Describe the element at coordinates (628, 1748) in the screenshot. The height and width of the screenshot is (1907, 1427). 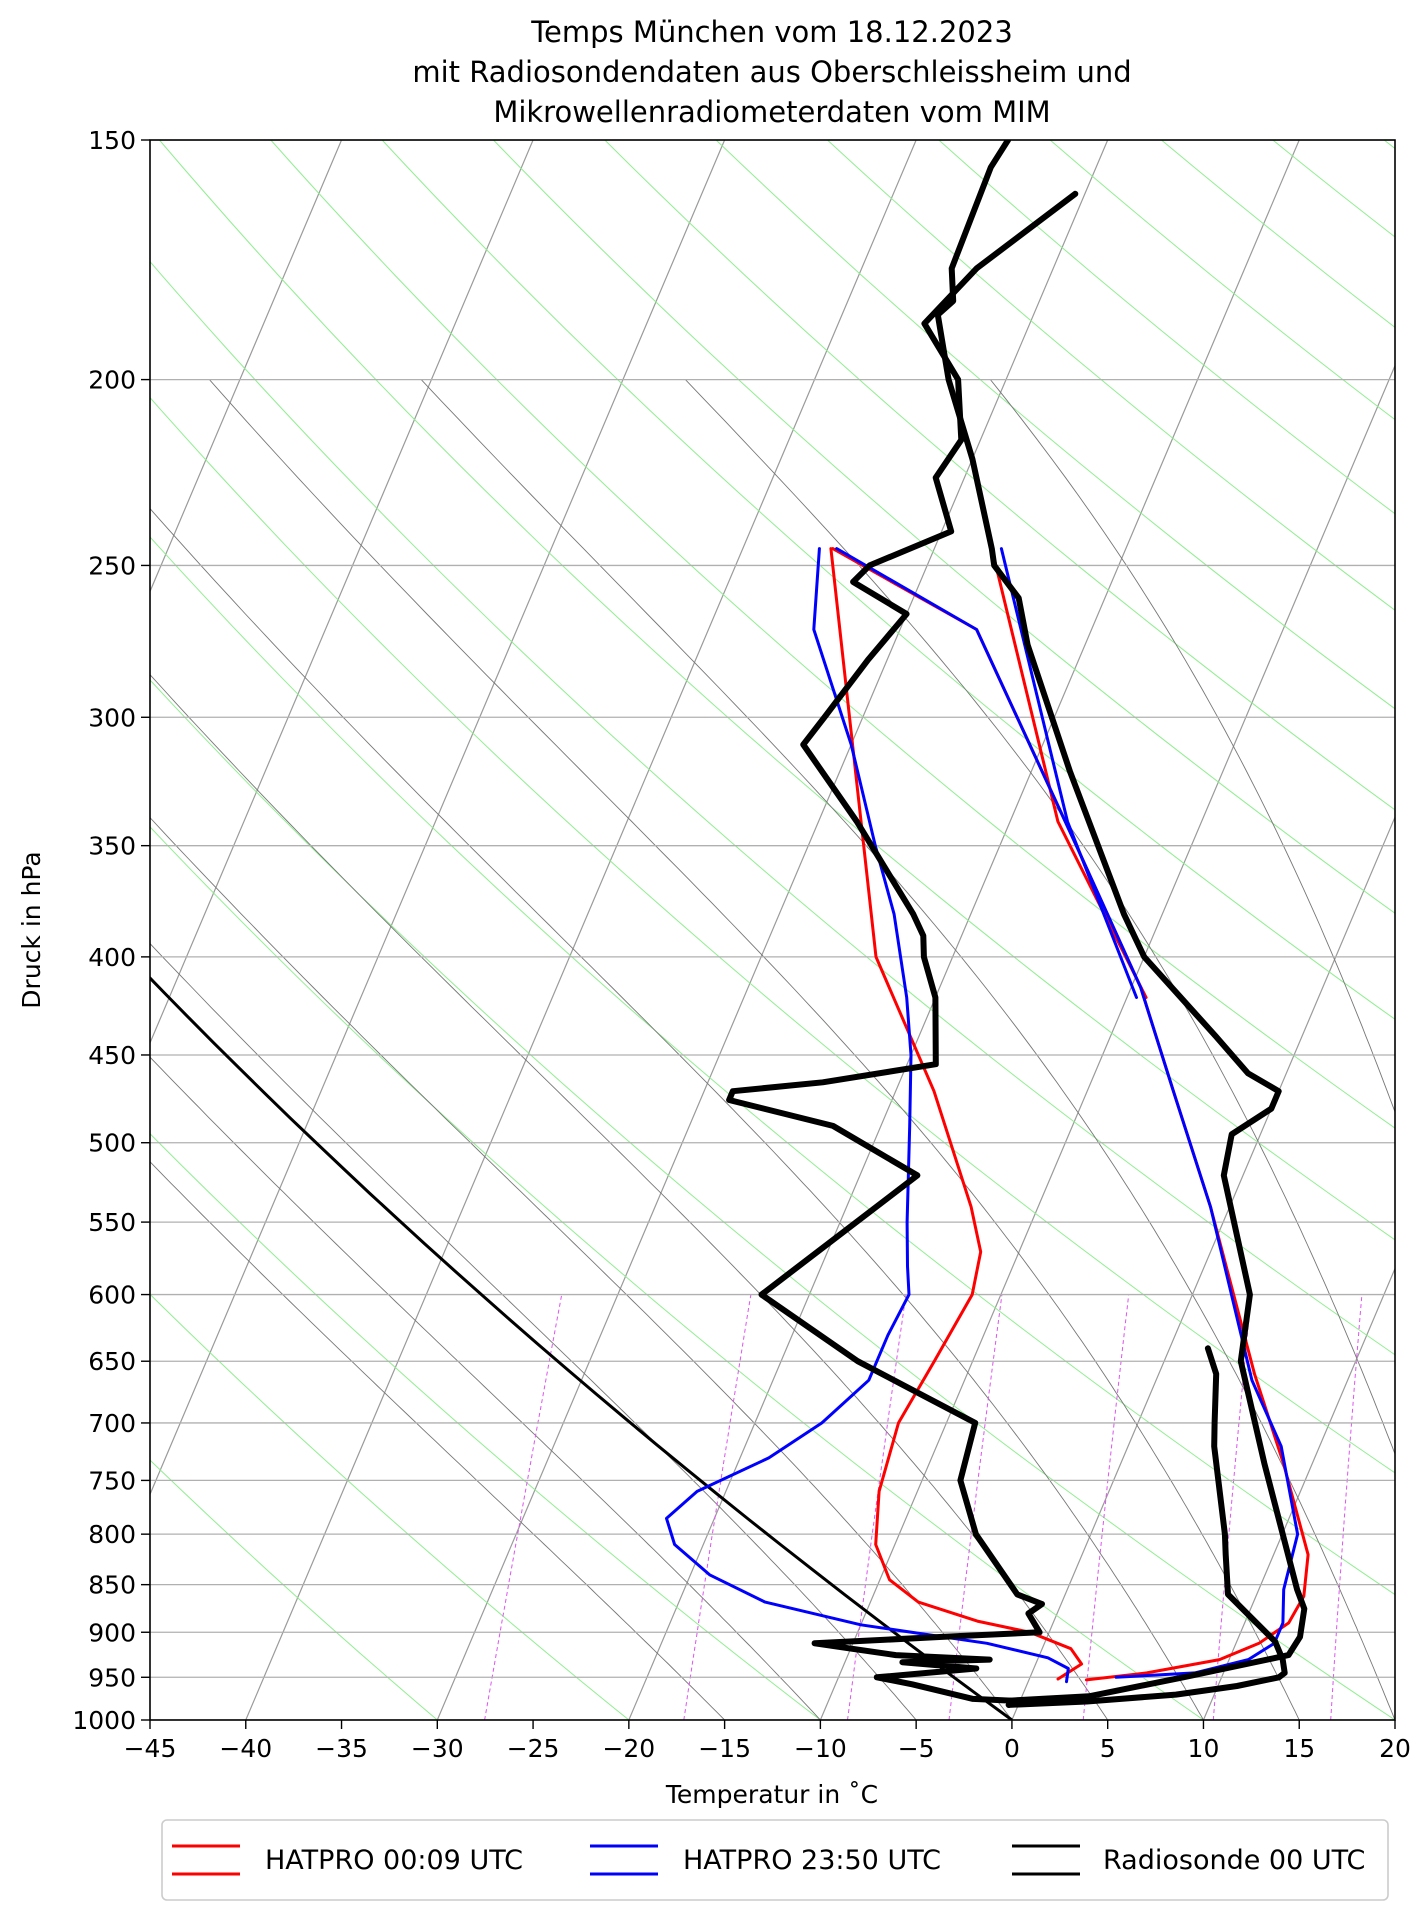
I see `x-tick-label: −20` at that location.